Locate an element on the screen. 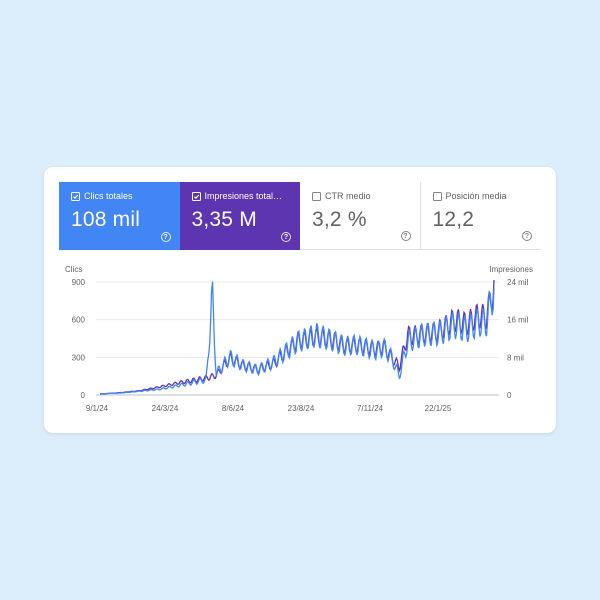 Image resolution: width=600 pixels, height=600 pixels. y-left-tick-label: 900 is located at coordinates (79, 282).